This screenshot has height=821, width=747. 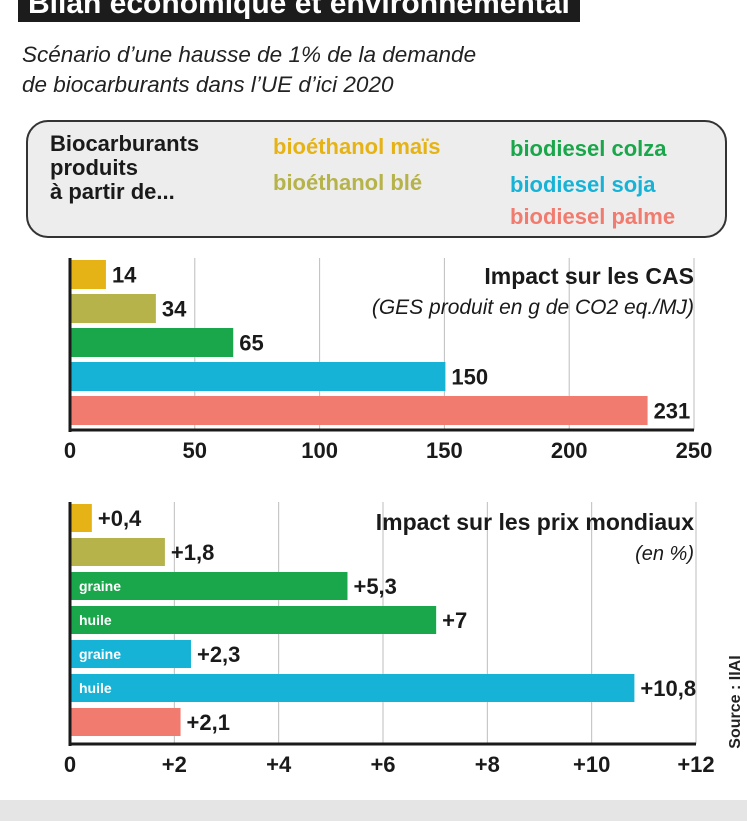 What do you see at coordinates (382, 764) in the screenshot?
I see `tick-label: +6` at bounding box center [382, 764].